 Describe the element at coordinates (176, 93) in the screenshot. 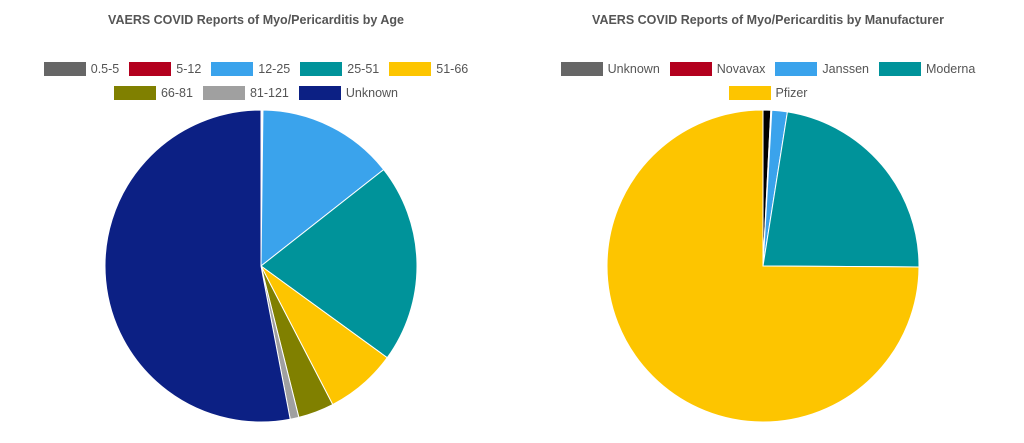

I see `legend-label: 66-81` at that location.